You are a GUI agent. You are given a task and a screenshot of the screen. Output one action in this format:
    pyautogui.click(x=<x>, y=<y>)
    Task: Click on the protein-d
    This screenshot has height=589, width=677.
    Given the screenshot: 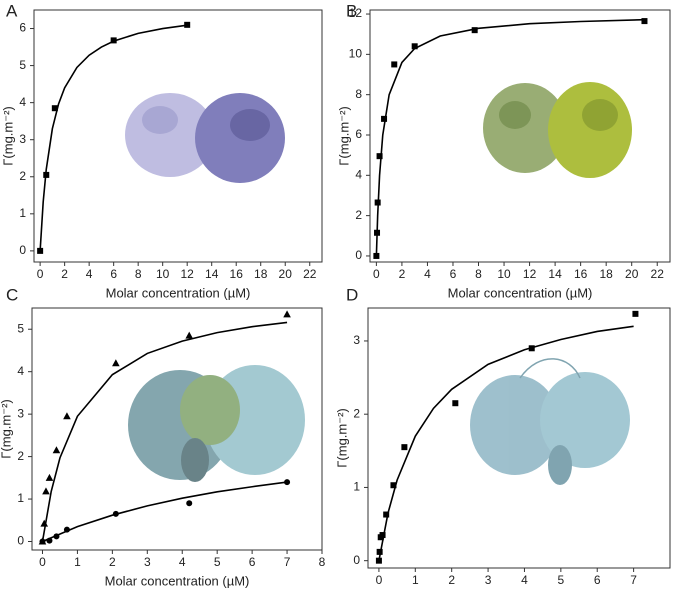 What is the action you would take?
    pyautogui.click(x=550, y=421)
    